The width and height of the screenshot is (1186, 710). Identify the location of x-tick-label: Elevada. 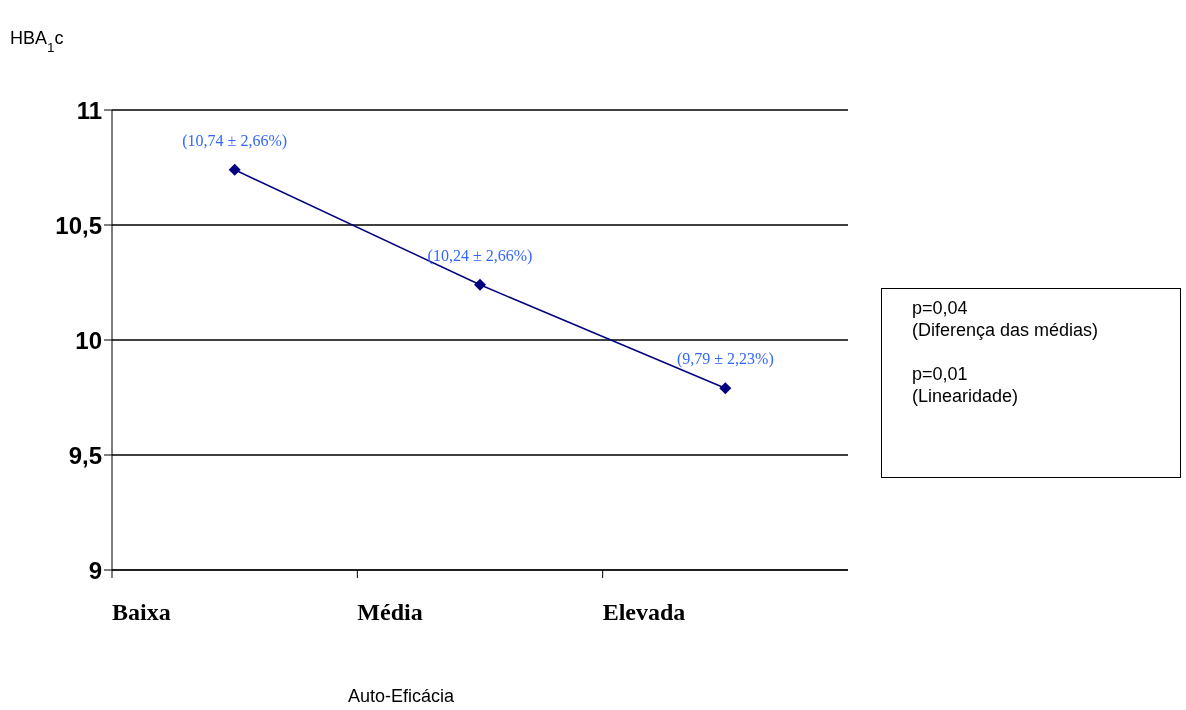
(644, 612).